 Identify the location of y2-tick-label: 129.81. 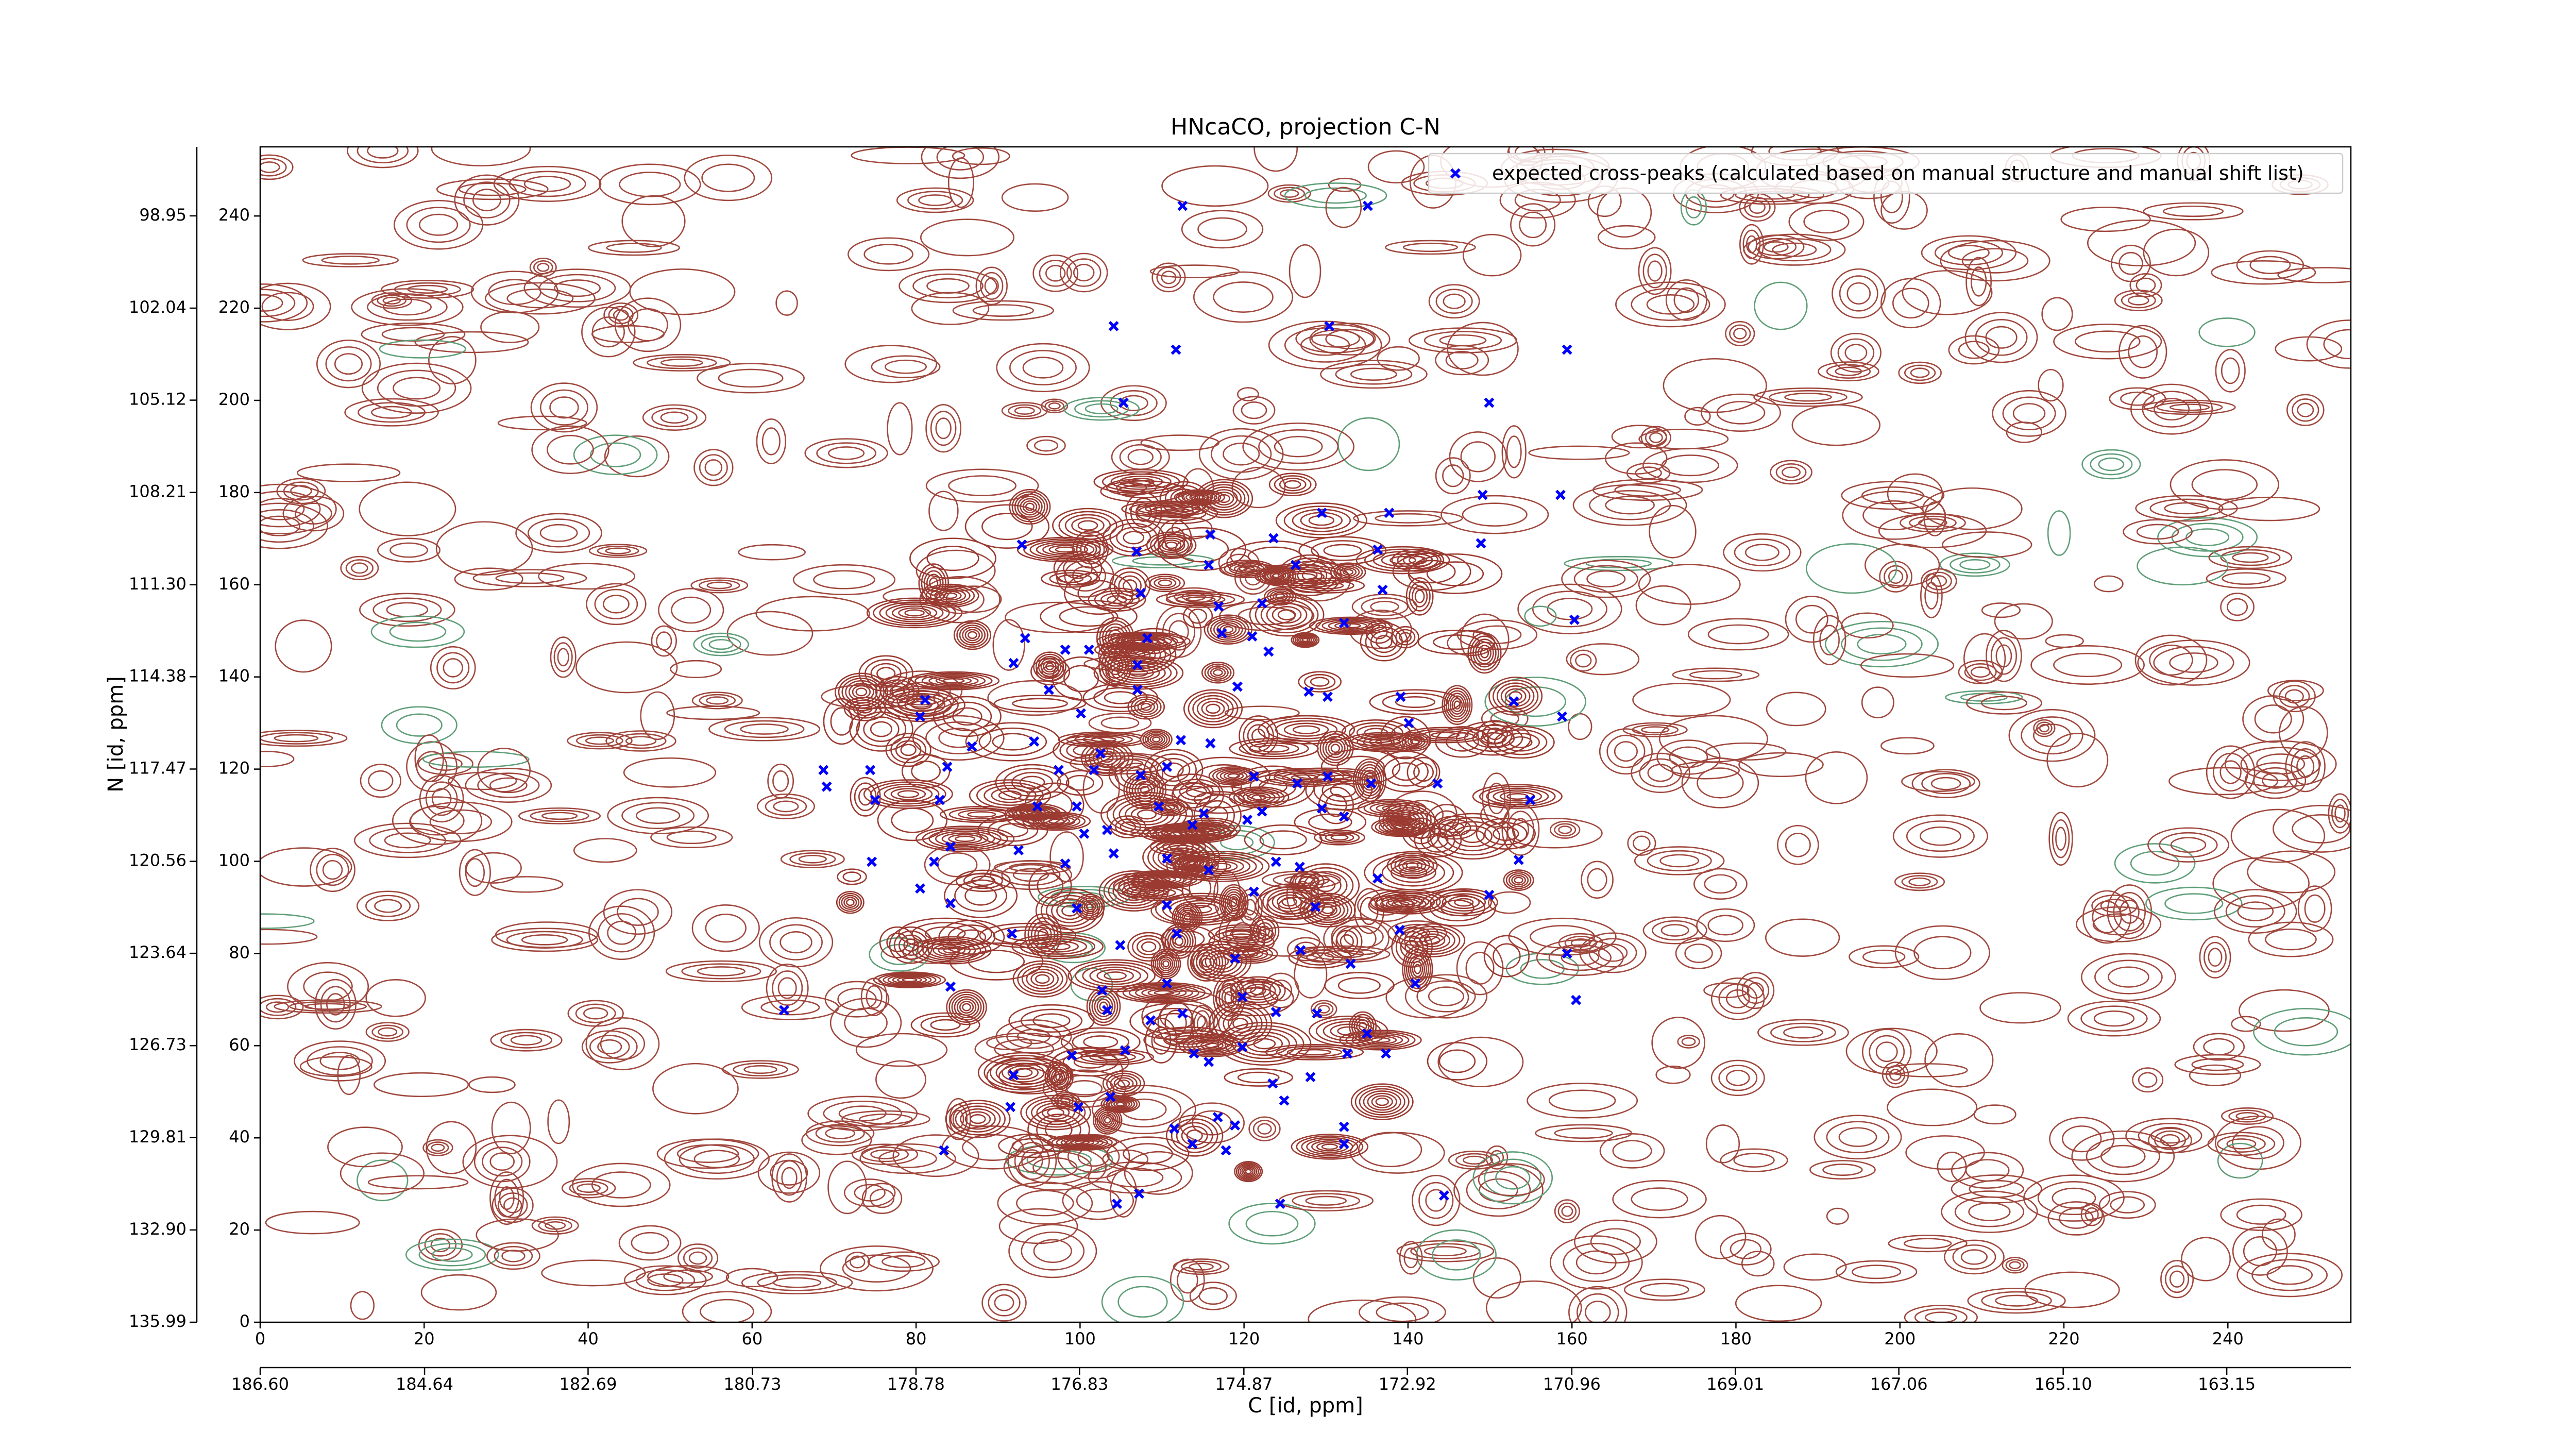
(158, 1137).